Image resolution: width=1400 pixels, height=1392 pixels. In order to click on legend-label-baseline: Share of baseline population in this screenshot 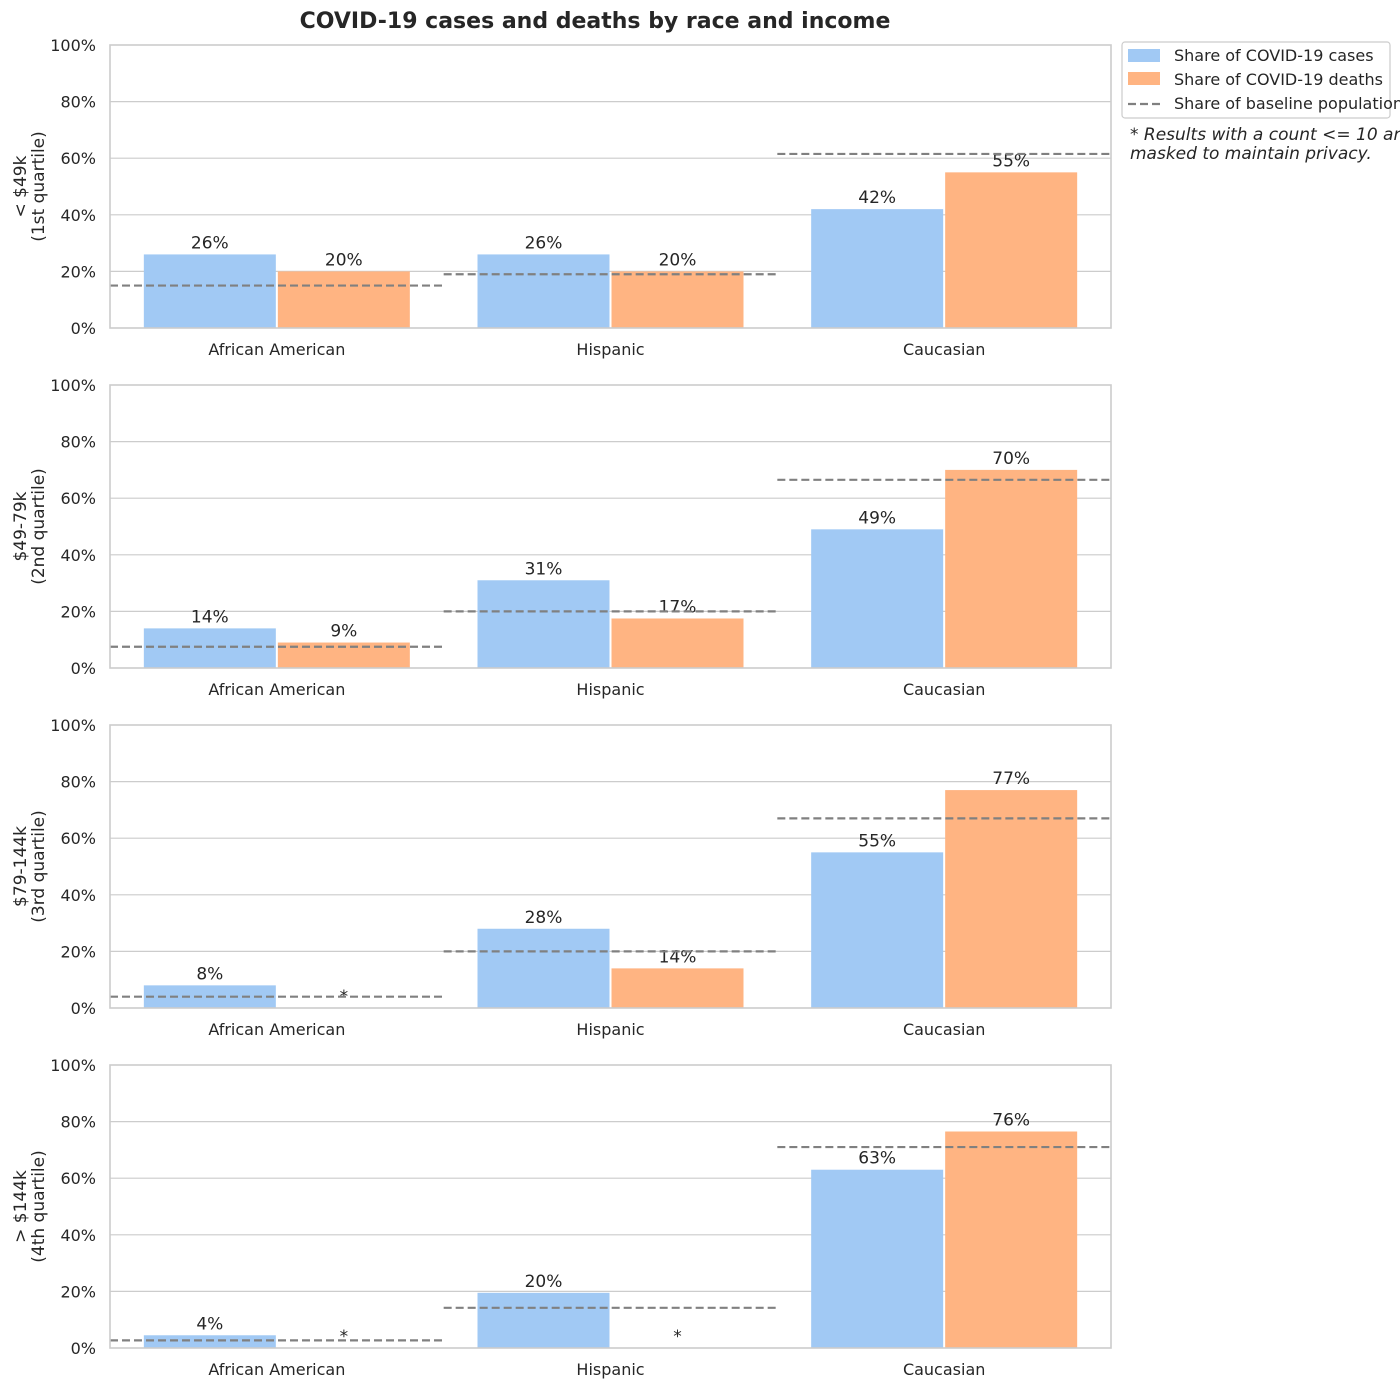, I will do `click(1287, 103)`.